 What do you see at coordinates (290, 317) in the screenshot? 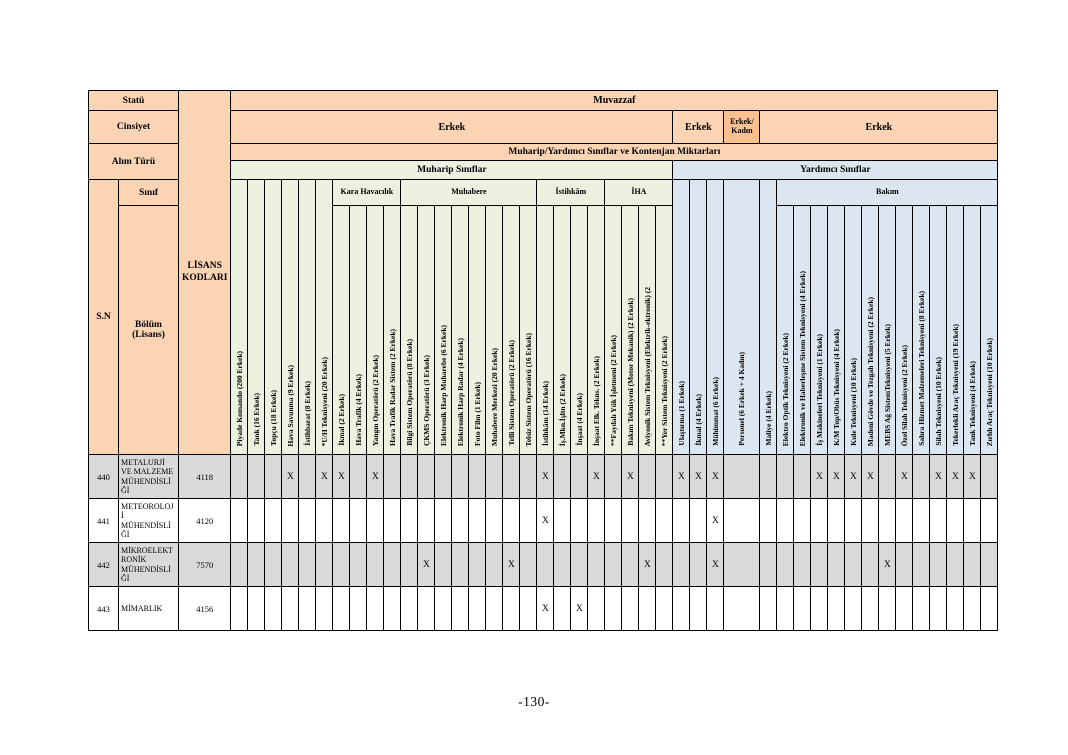
I see `column-header: Hava Savunma (9 Erkek)` at bounding box center [290, 317].